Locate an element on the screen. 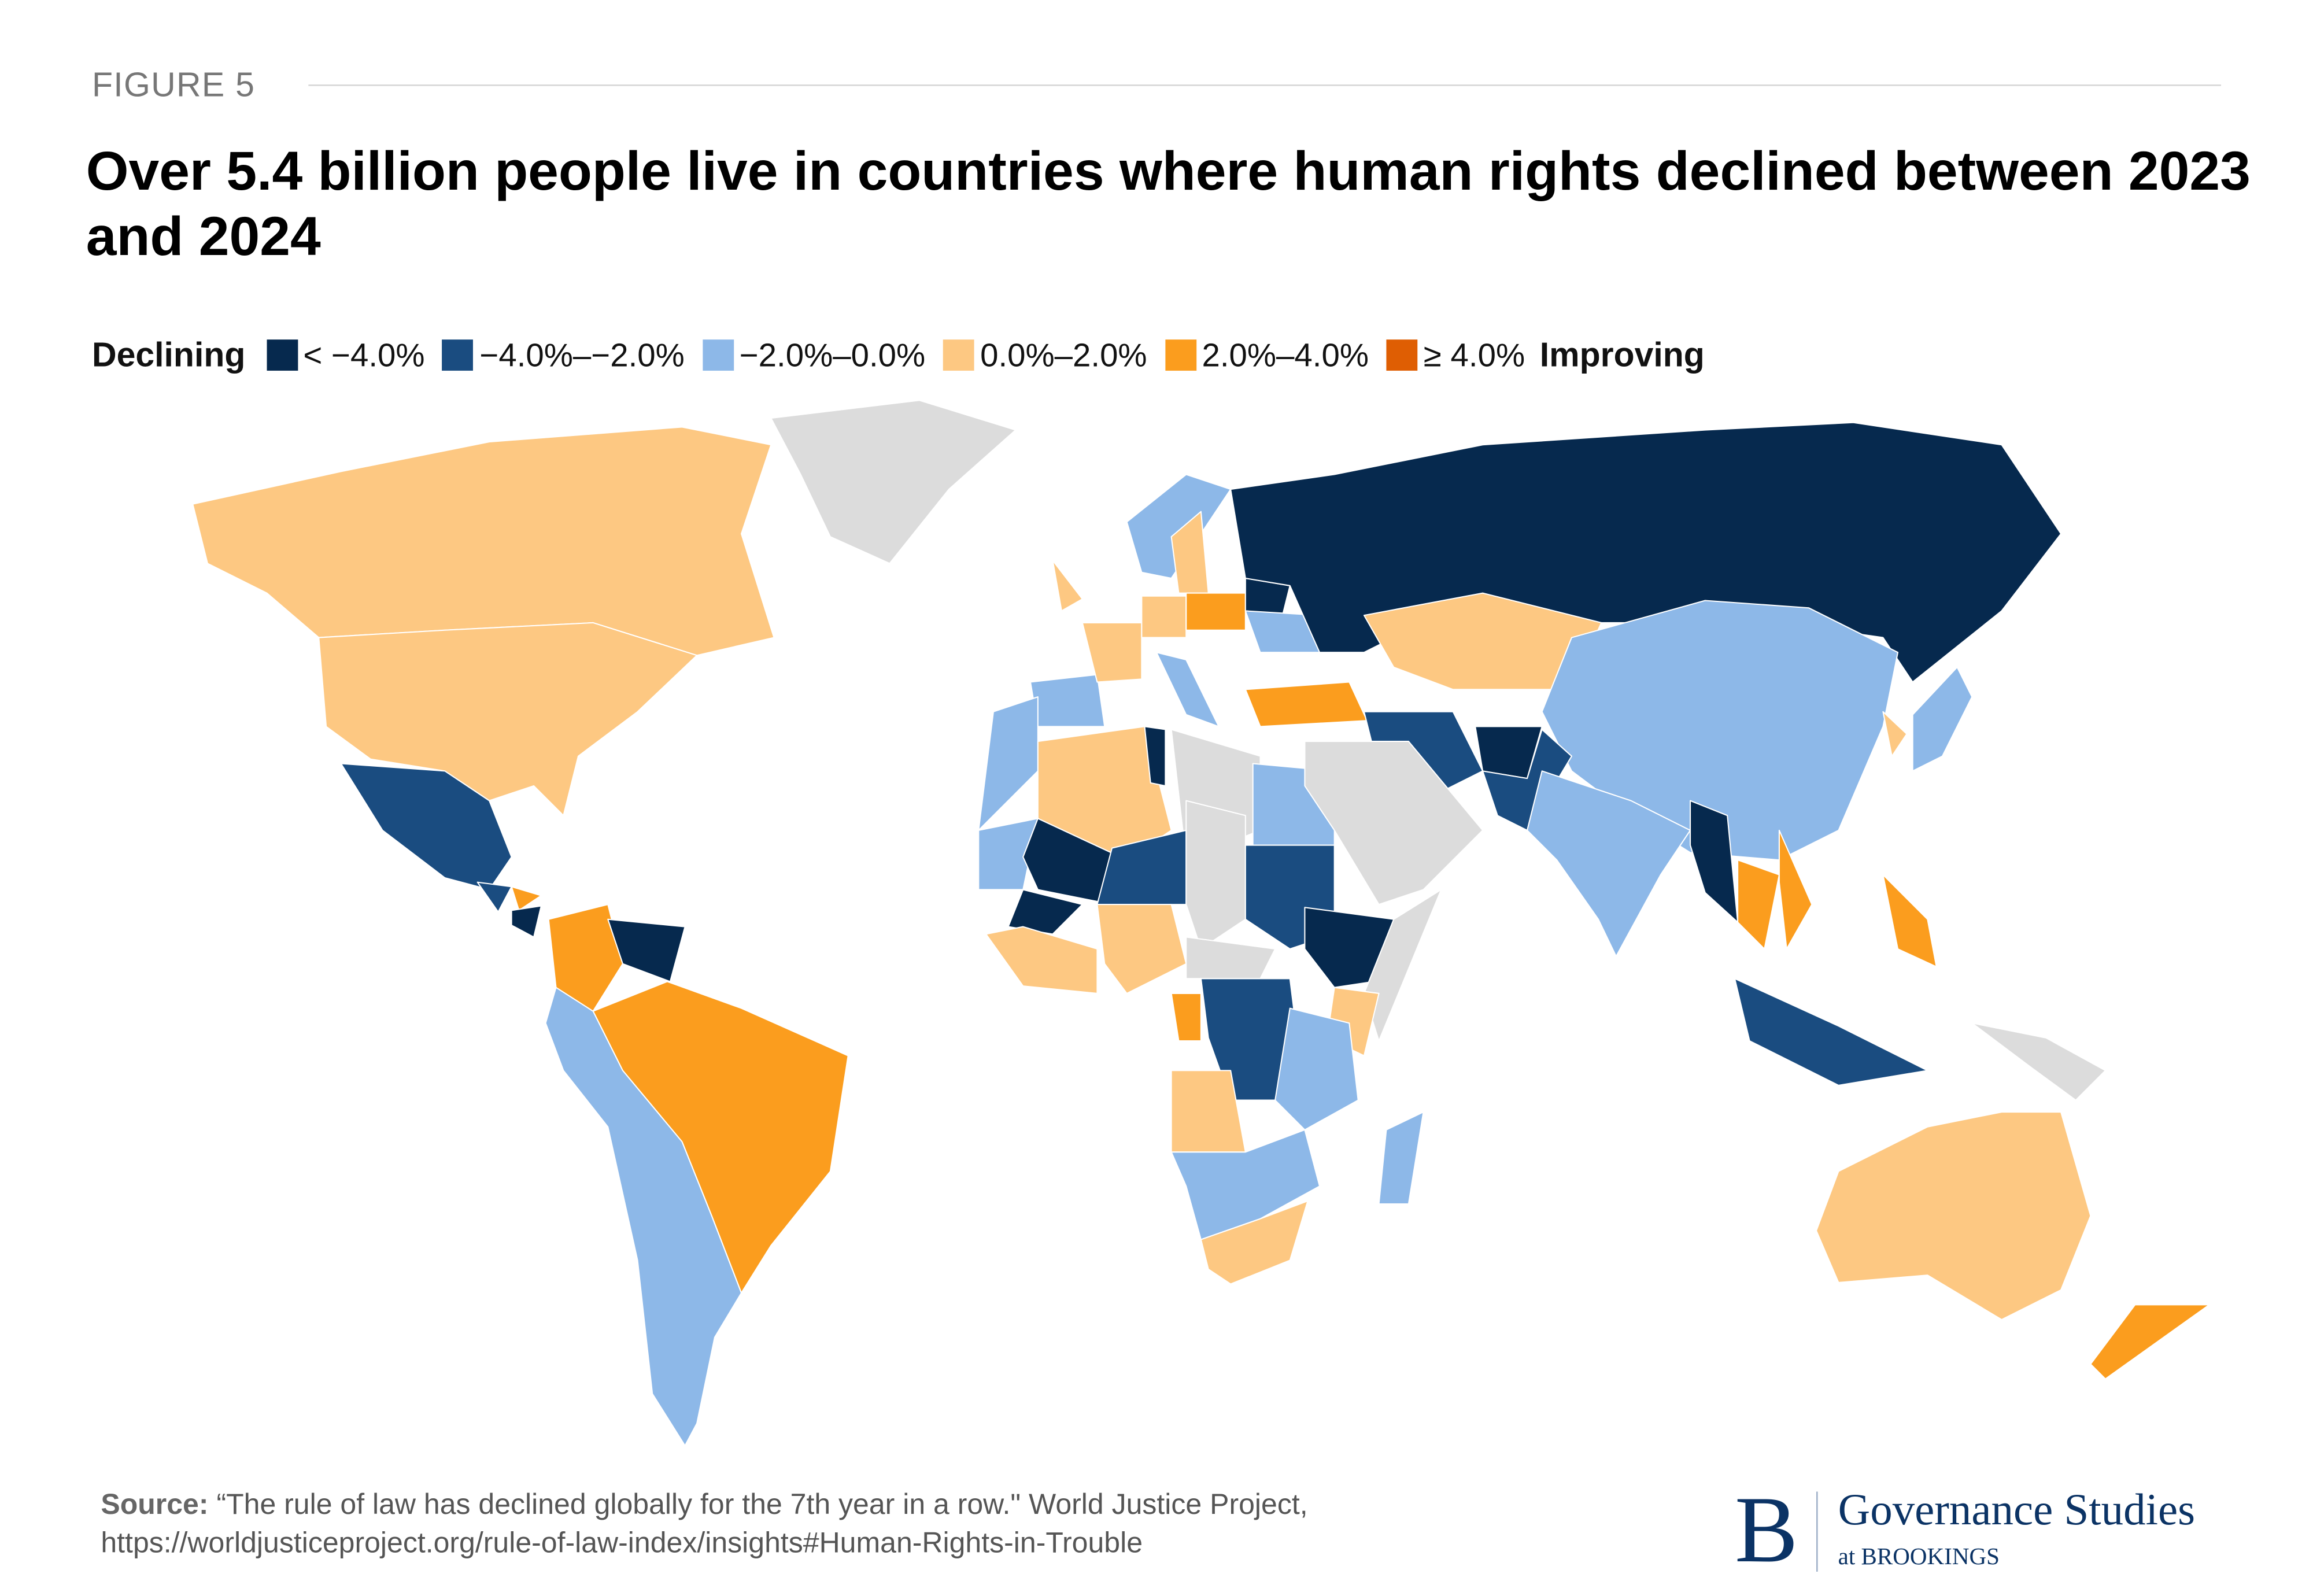 This screenshot has height=1596, width=2313. legend-label: 0.0%–2.0% is located at coordinates (1063, 354).